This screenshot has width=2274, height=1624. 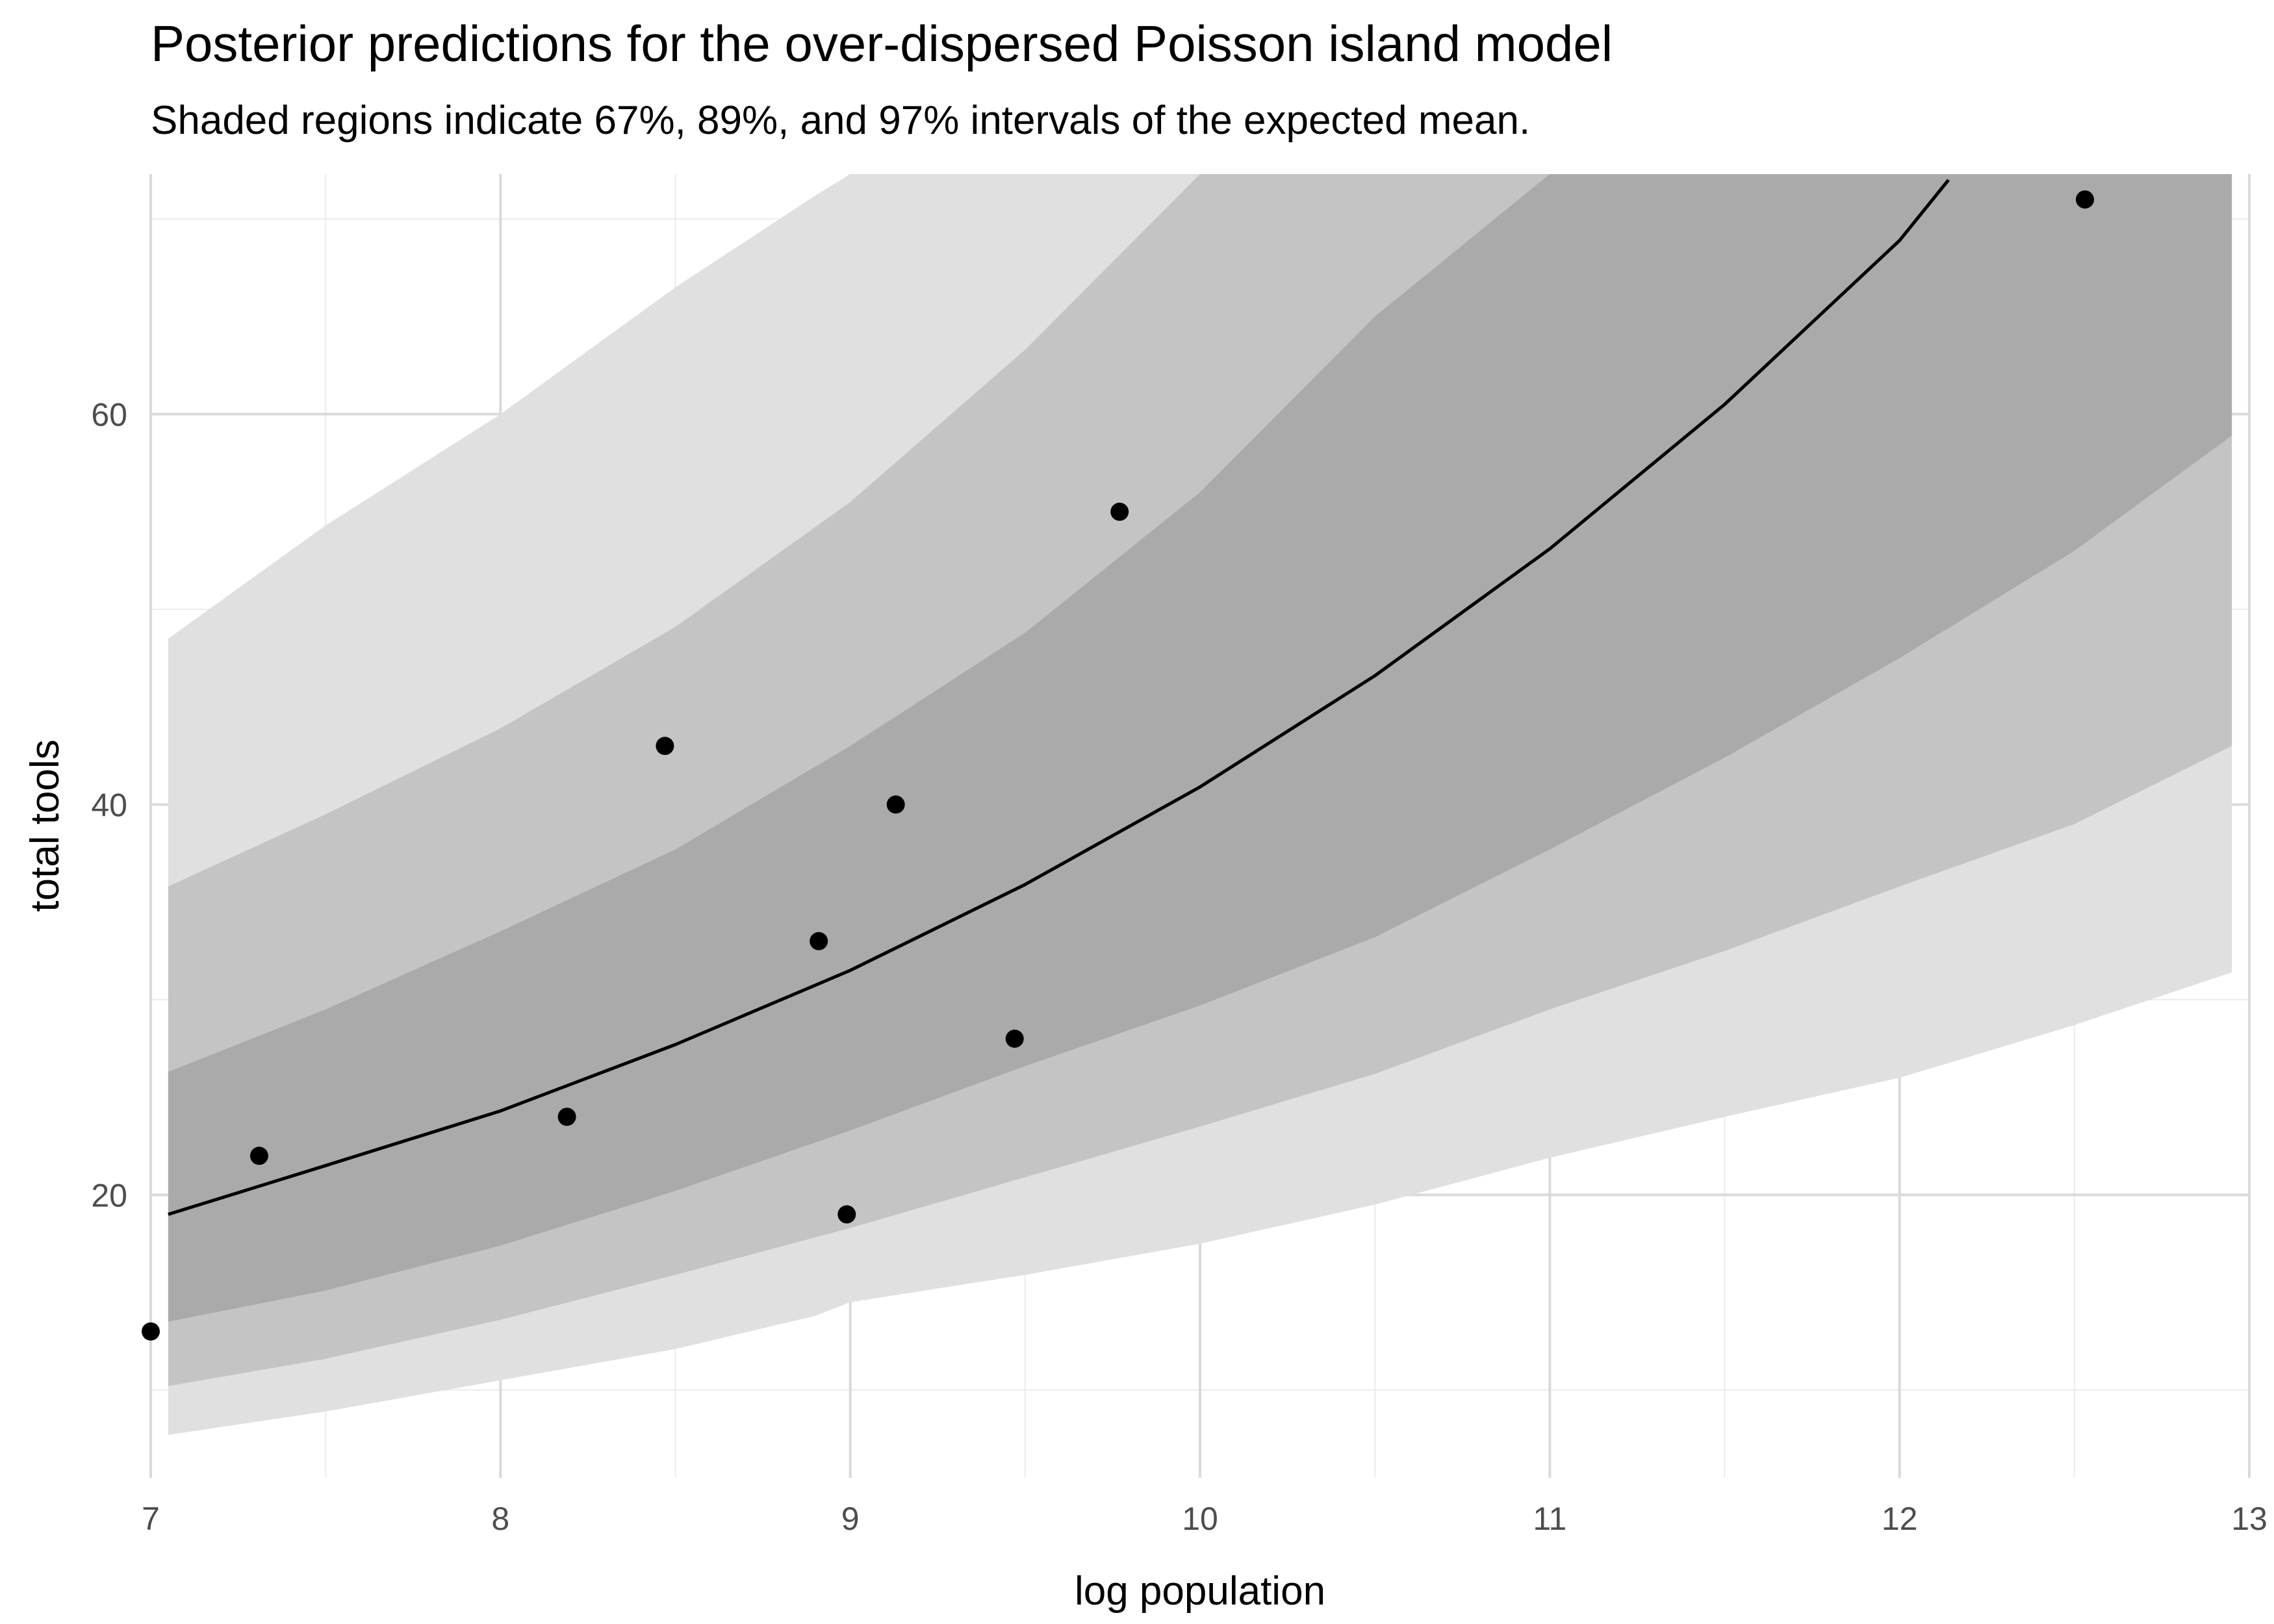 What do you see at coordinates (1200, 1519) in the screenshot?
I see `x-tick-label: 10` at bounding box center [1200, 1519].